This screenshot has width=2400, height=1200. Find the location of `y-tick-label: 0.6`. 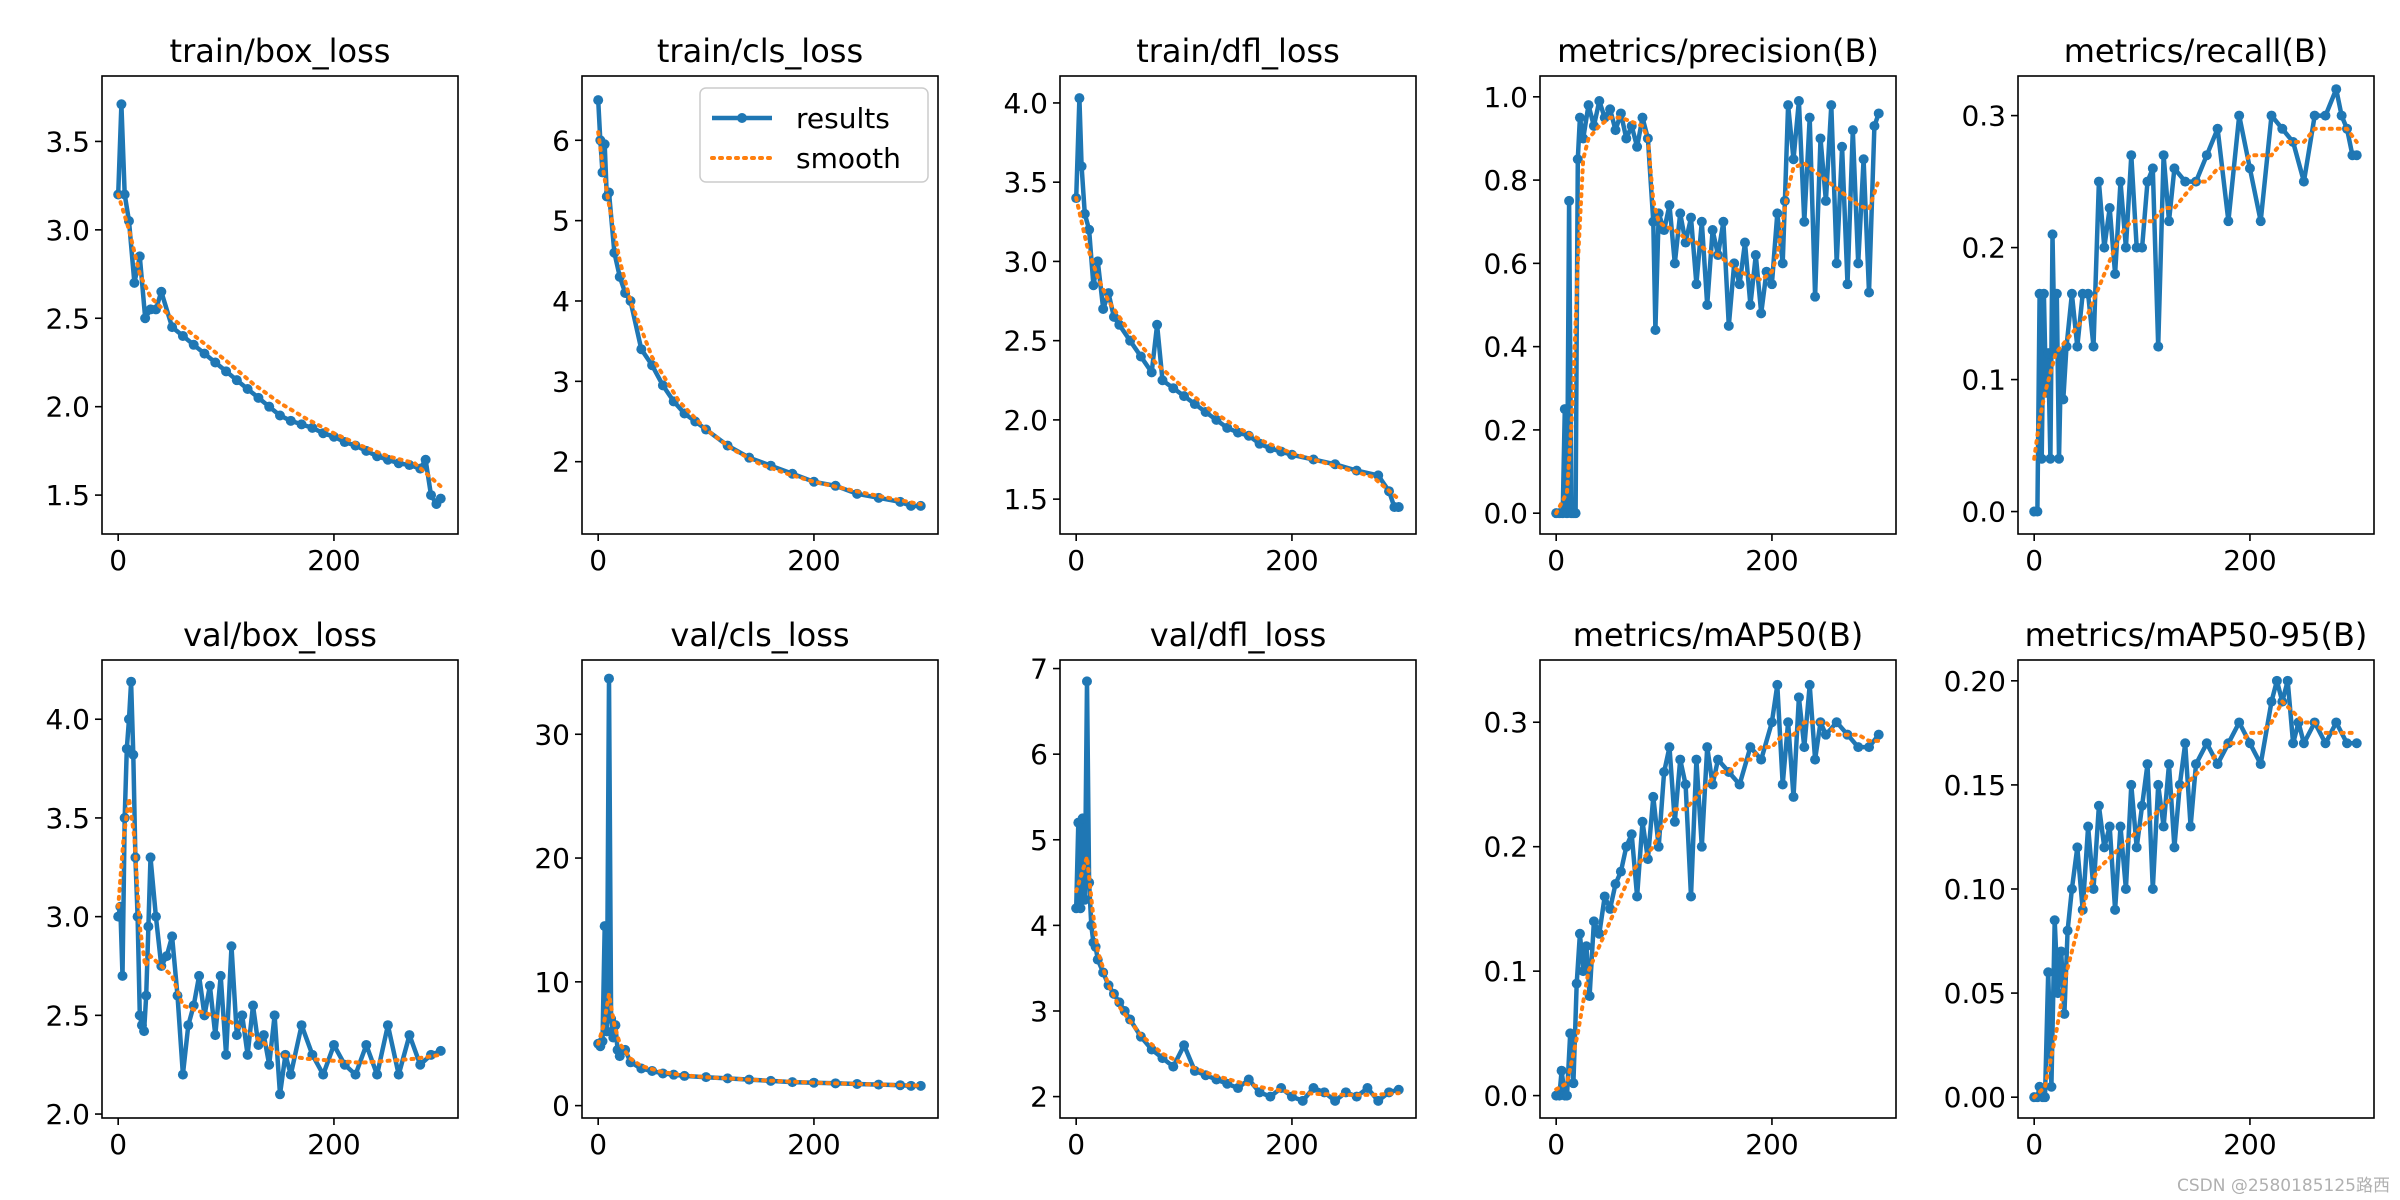

y-tick-label: 0.6 is located at coordinates (1505, 263).